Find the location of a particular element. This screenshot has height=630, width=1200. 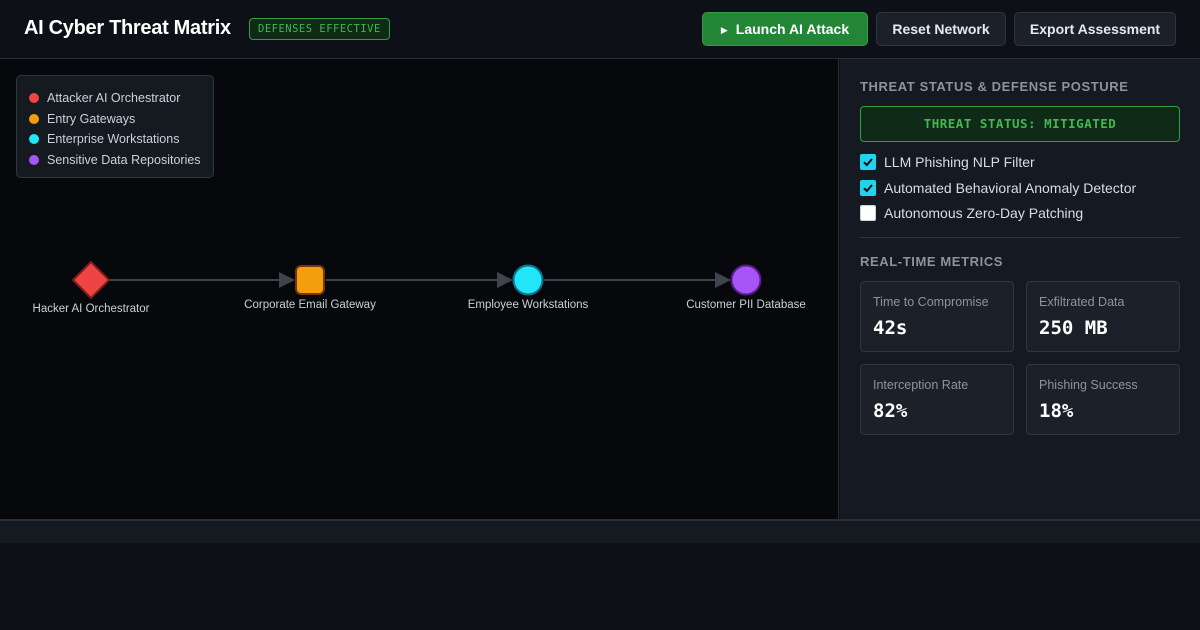

defense-status-badge: DEFENSES EFFECTIVE is located at coordinates (319, 29).